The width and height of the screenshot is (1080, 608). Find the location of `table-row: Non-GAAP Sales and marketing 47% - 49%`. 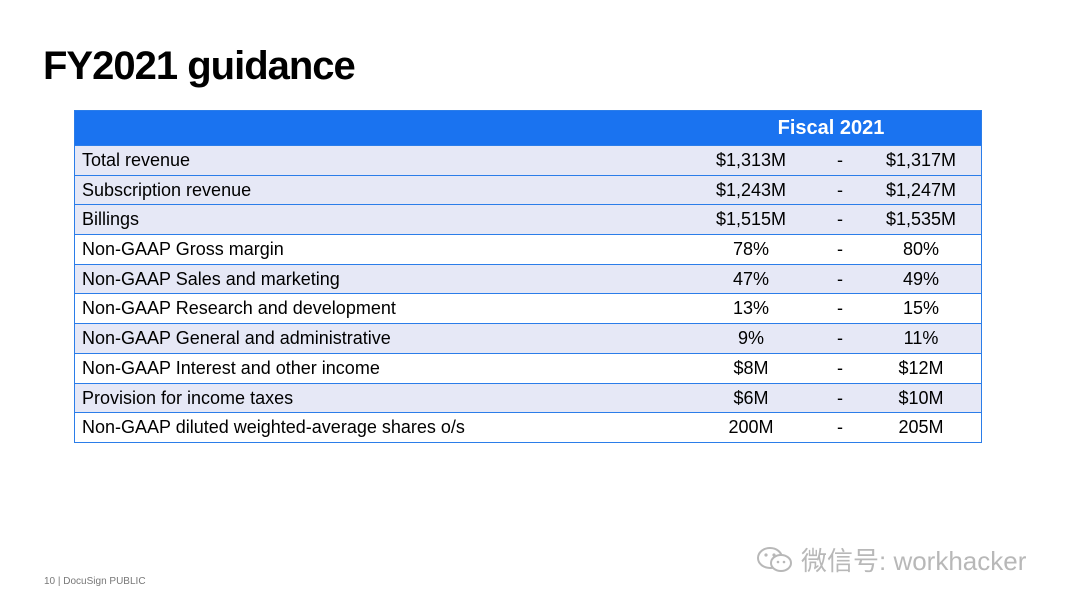

table-row: Non-GAAP Sales and marketing 47% - 49% is located at coordinates (528, 278).